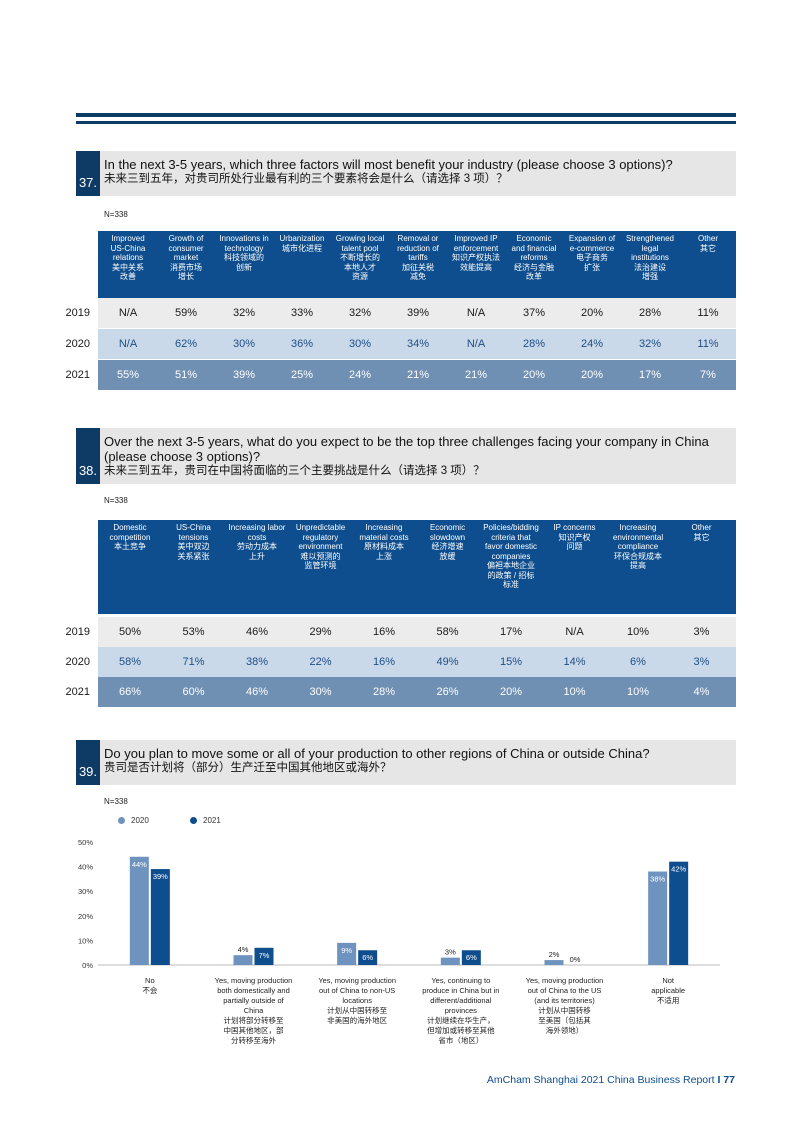 The width and height of the screenshot is (793, 1122). Describe the element at coordinates (564, 1010) in the screenshot. I see `category-label: 计划从中国转移` at that location.